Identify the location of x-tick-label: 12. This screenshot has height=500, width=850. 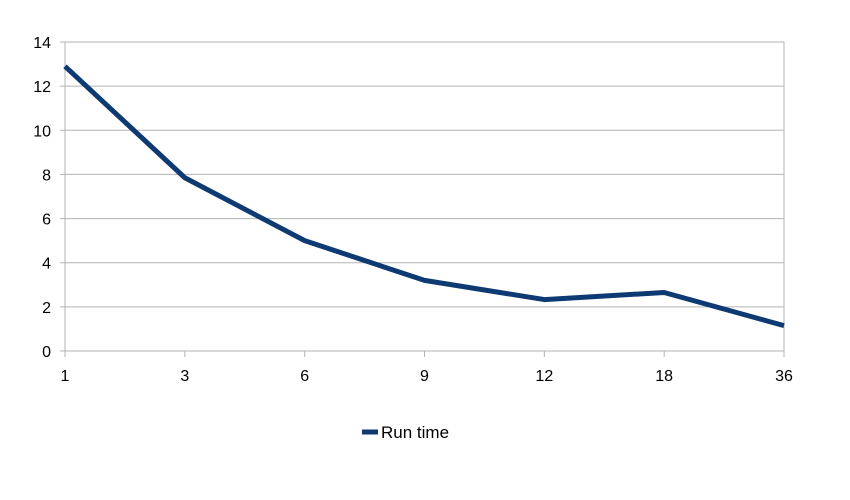
(544, 376).